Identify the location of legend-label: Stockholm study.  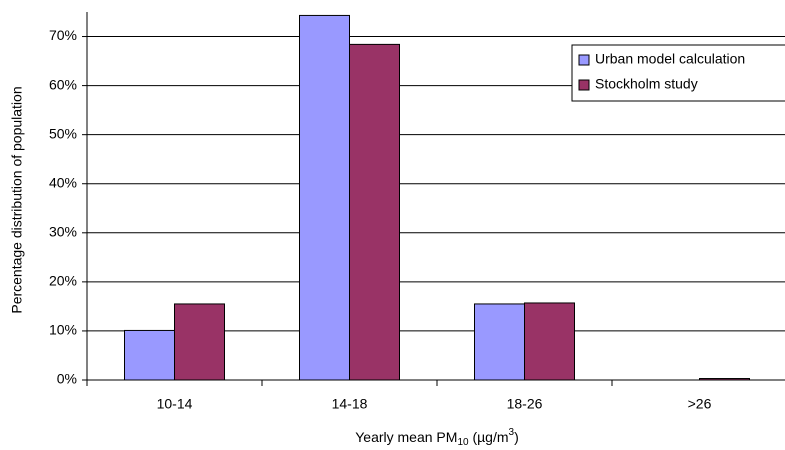
(646, 84).